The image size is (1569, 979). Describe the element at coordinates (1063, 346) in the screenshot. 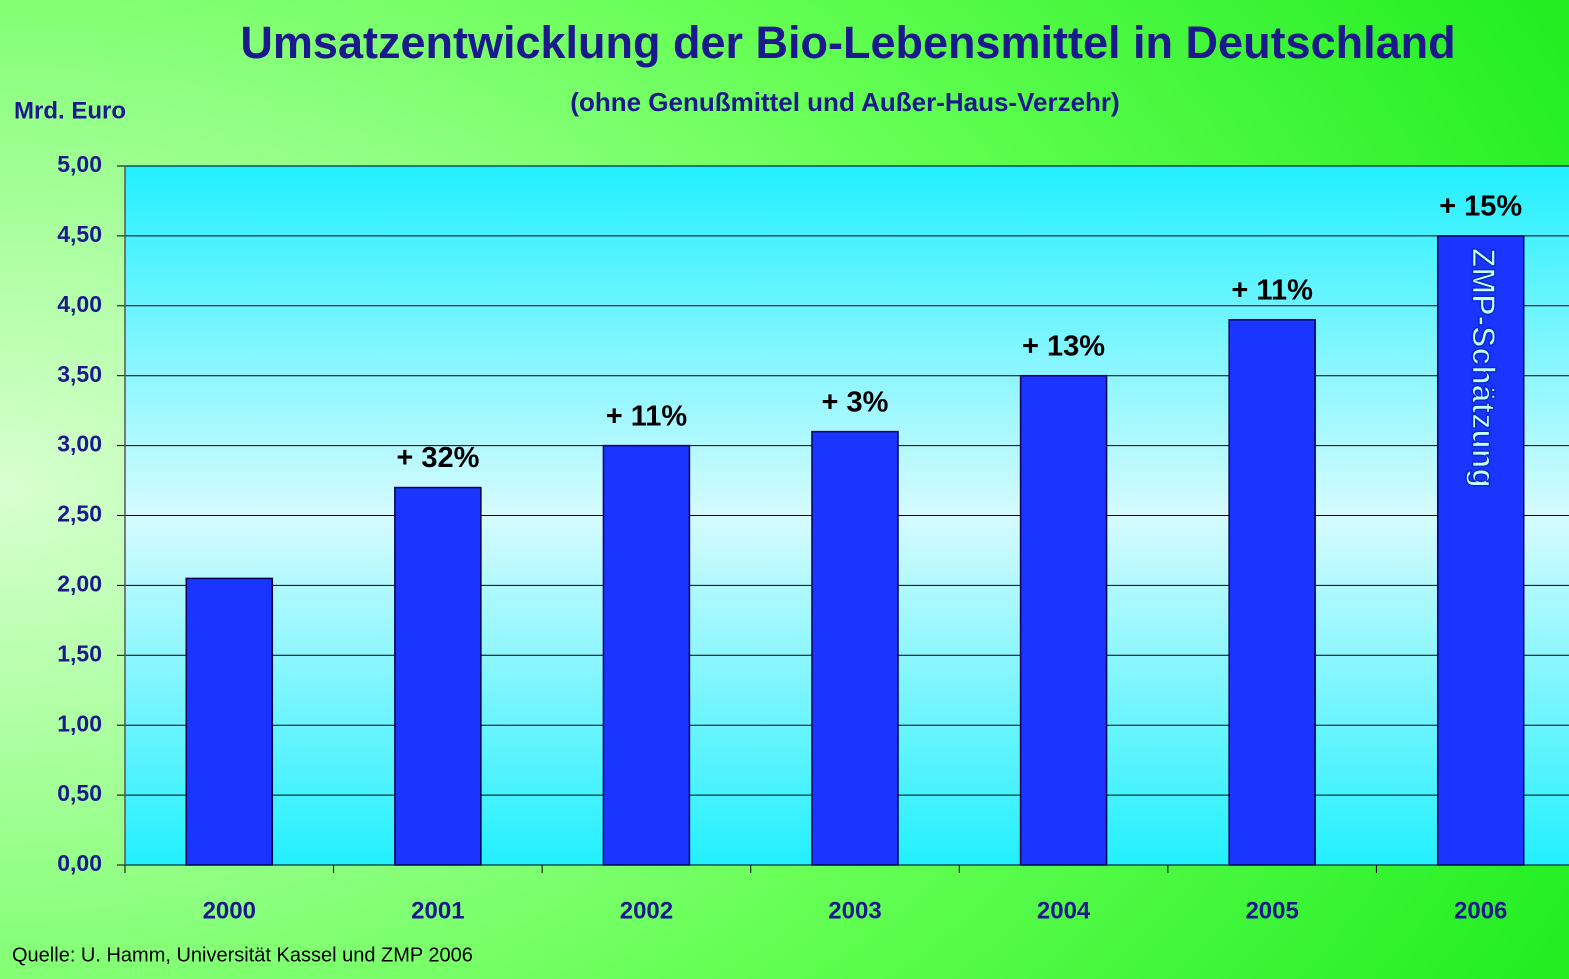

I see `bar-annotation: + 13%` at that location.